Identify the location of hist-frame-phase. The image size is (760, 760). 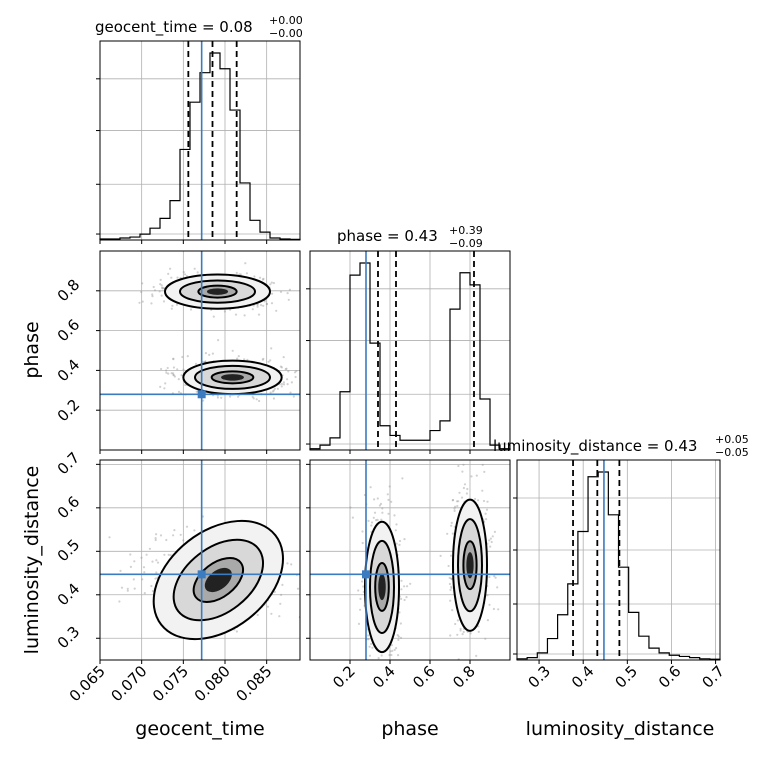
(410, 350).